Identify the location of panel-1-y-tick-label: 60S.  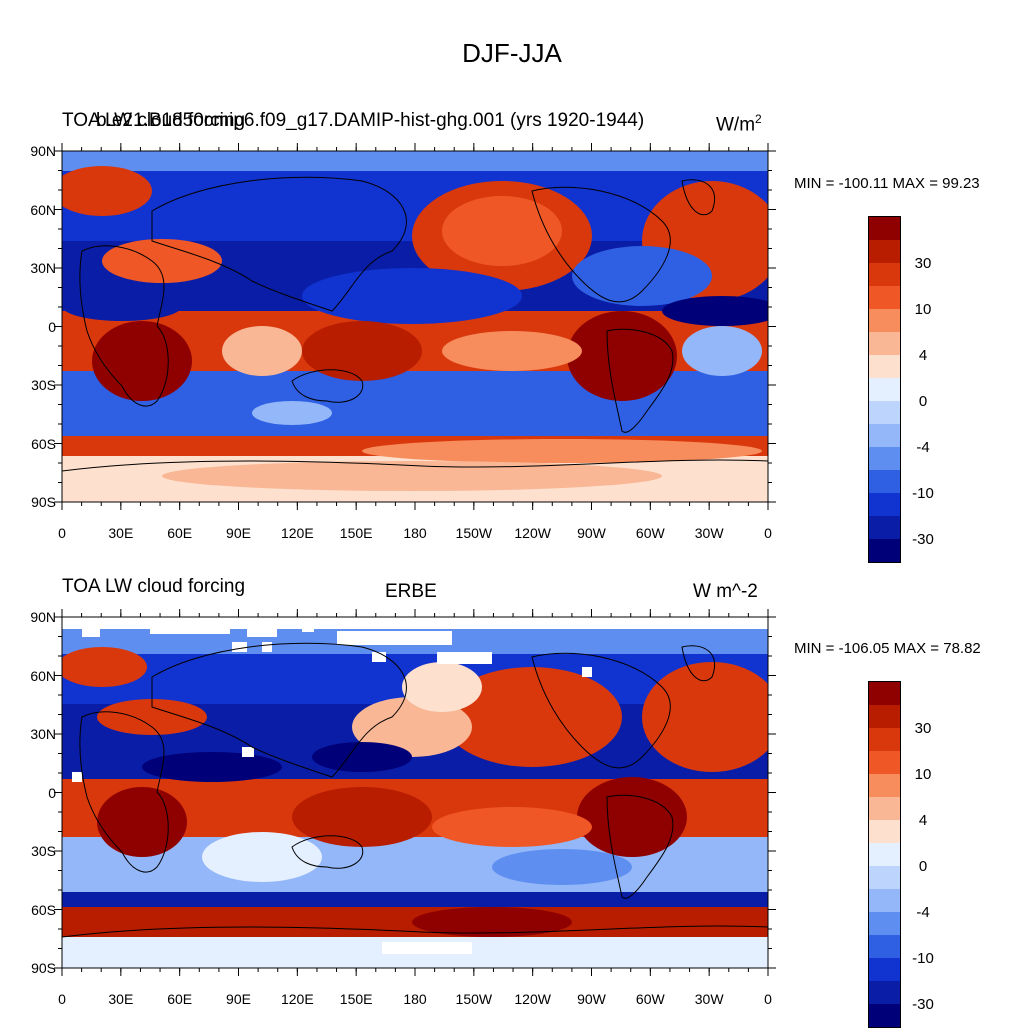
(43, 443).